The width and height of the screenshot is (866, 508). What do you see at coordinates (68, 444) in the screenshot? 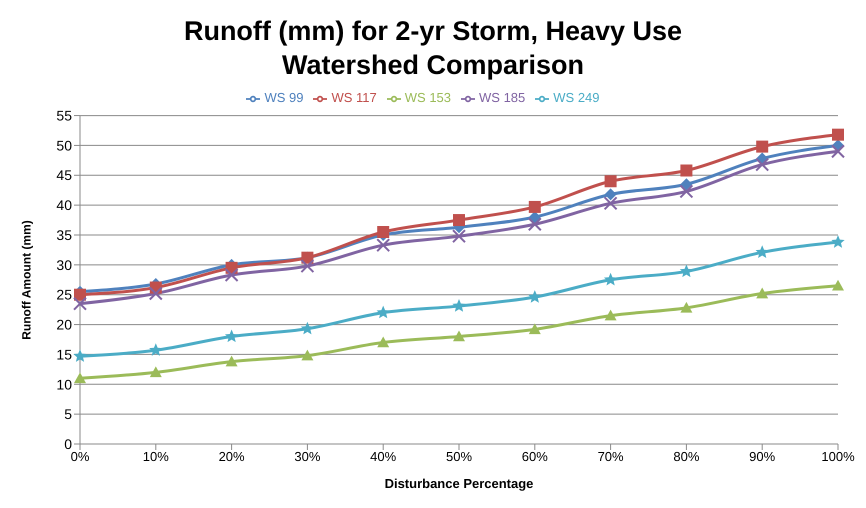
I see `y-tick-label: 0` at bounding box center [68, 444].